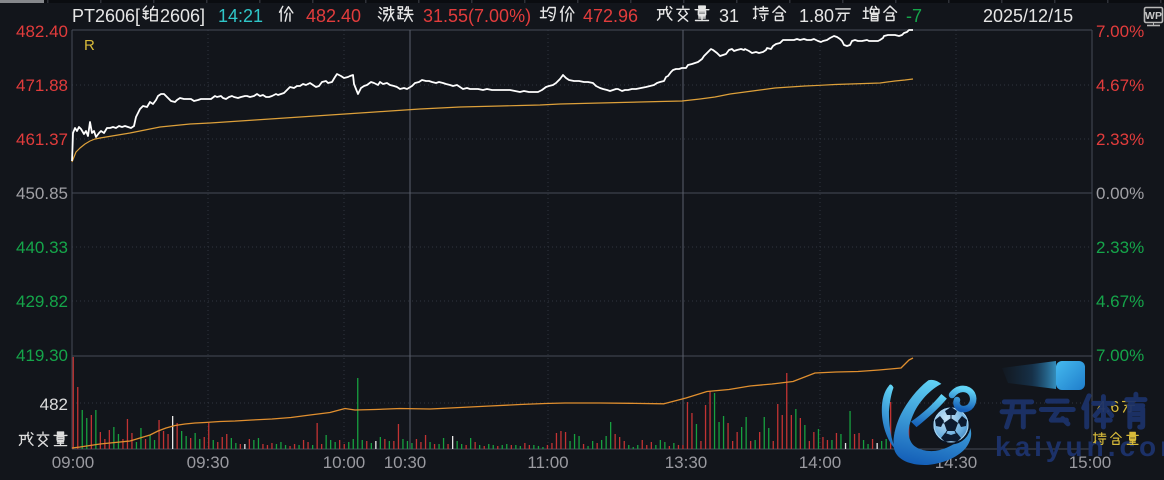 Image resolution: width=1164 pixels, height=480 pixels. I want to click on svg-text: 482, so click(54, 404).